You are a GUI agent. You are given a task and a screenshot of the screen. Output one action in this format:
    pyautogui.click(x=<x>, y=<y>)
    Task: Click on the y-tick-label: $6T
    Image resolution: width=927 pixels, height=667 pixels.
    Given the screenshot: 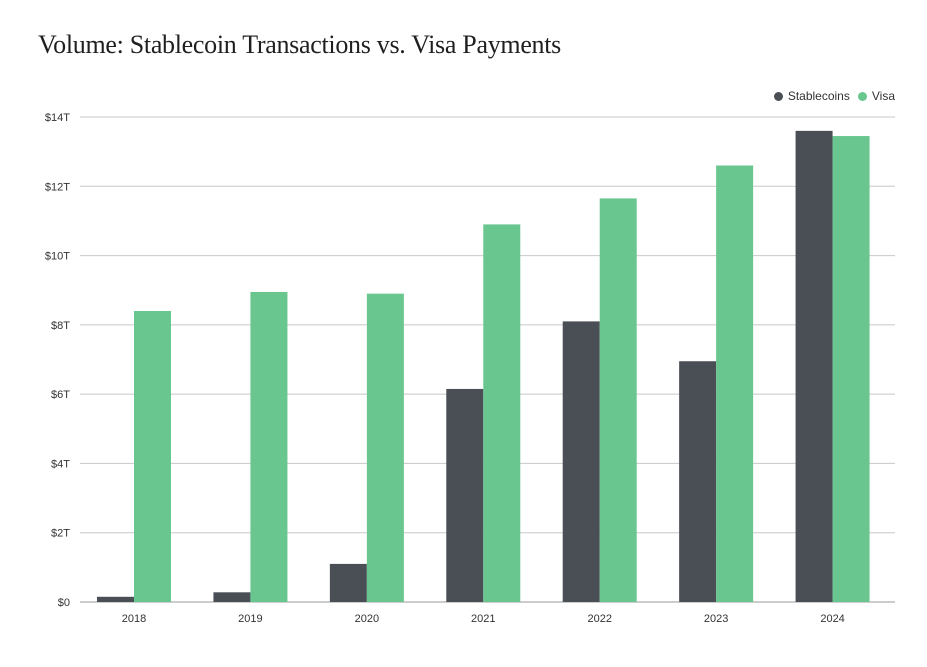 What is the action you would take?
    pyautogui.click(x=60, y=395)
    